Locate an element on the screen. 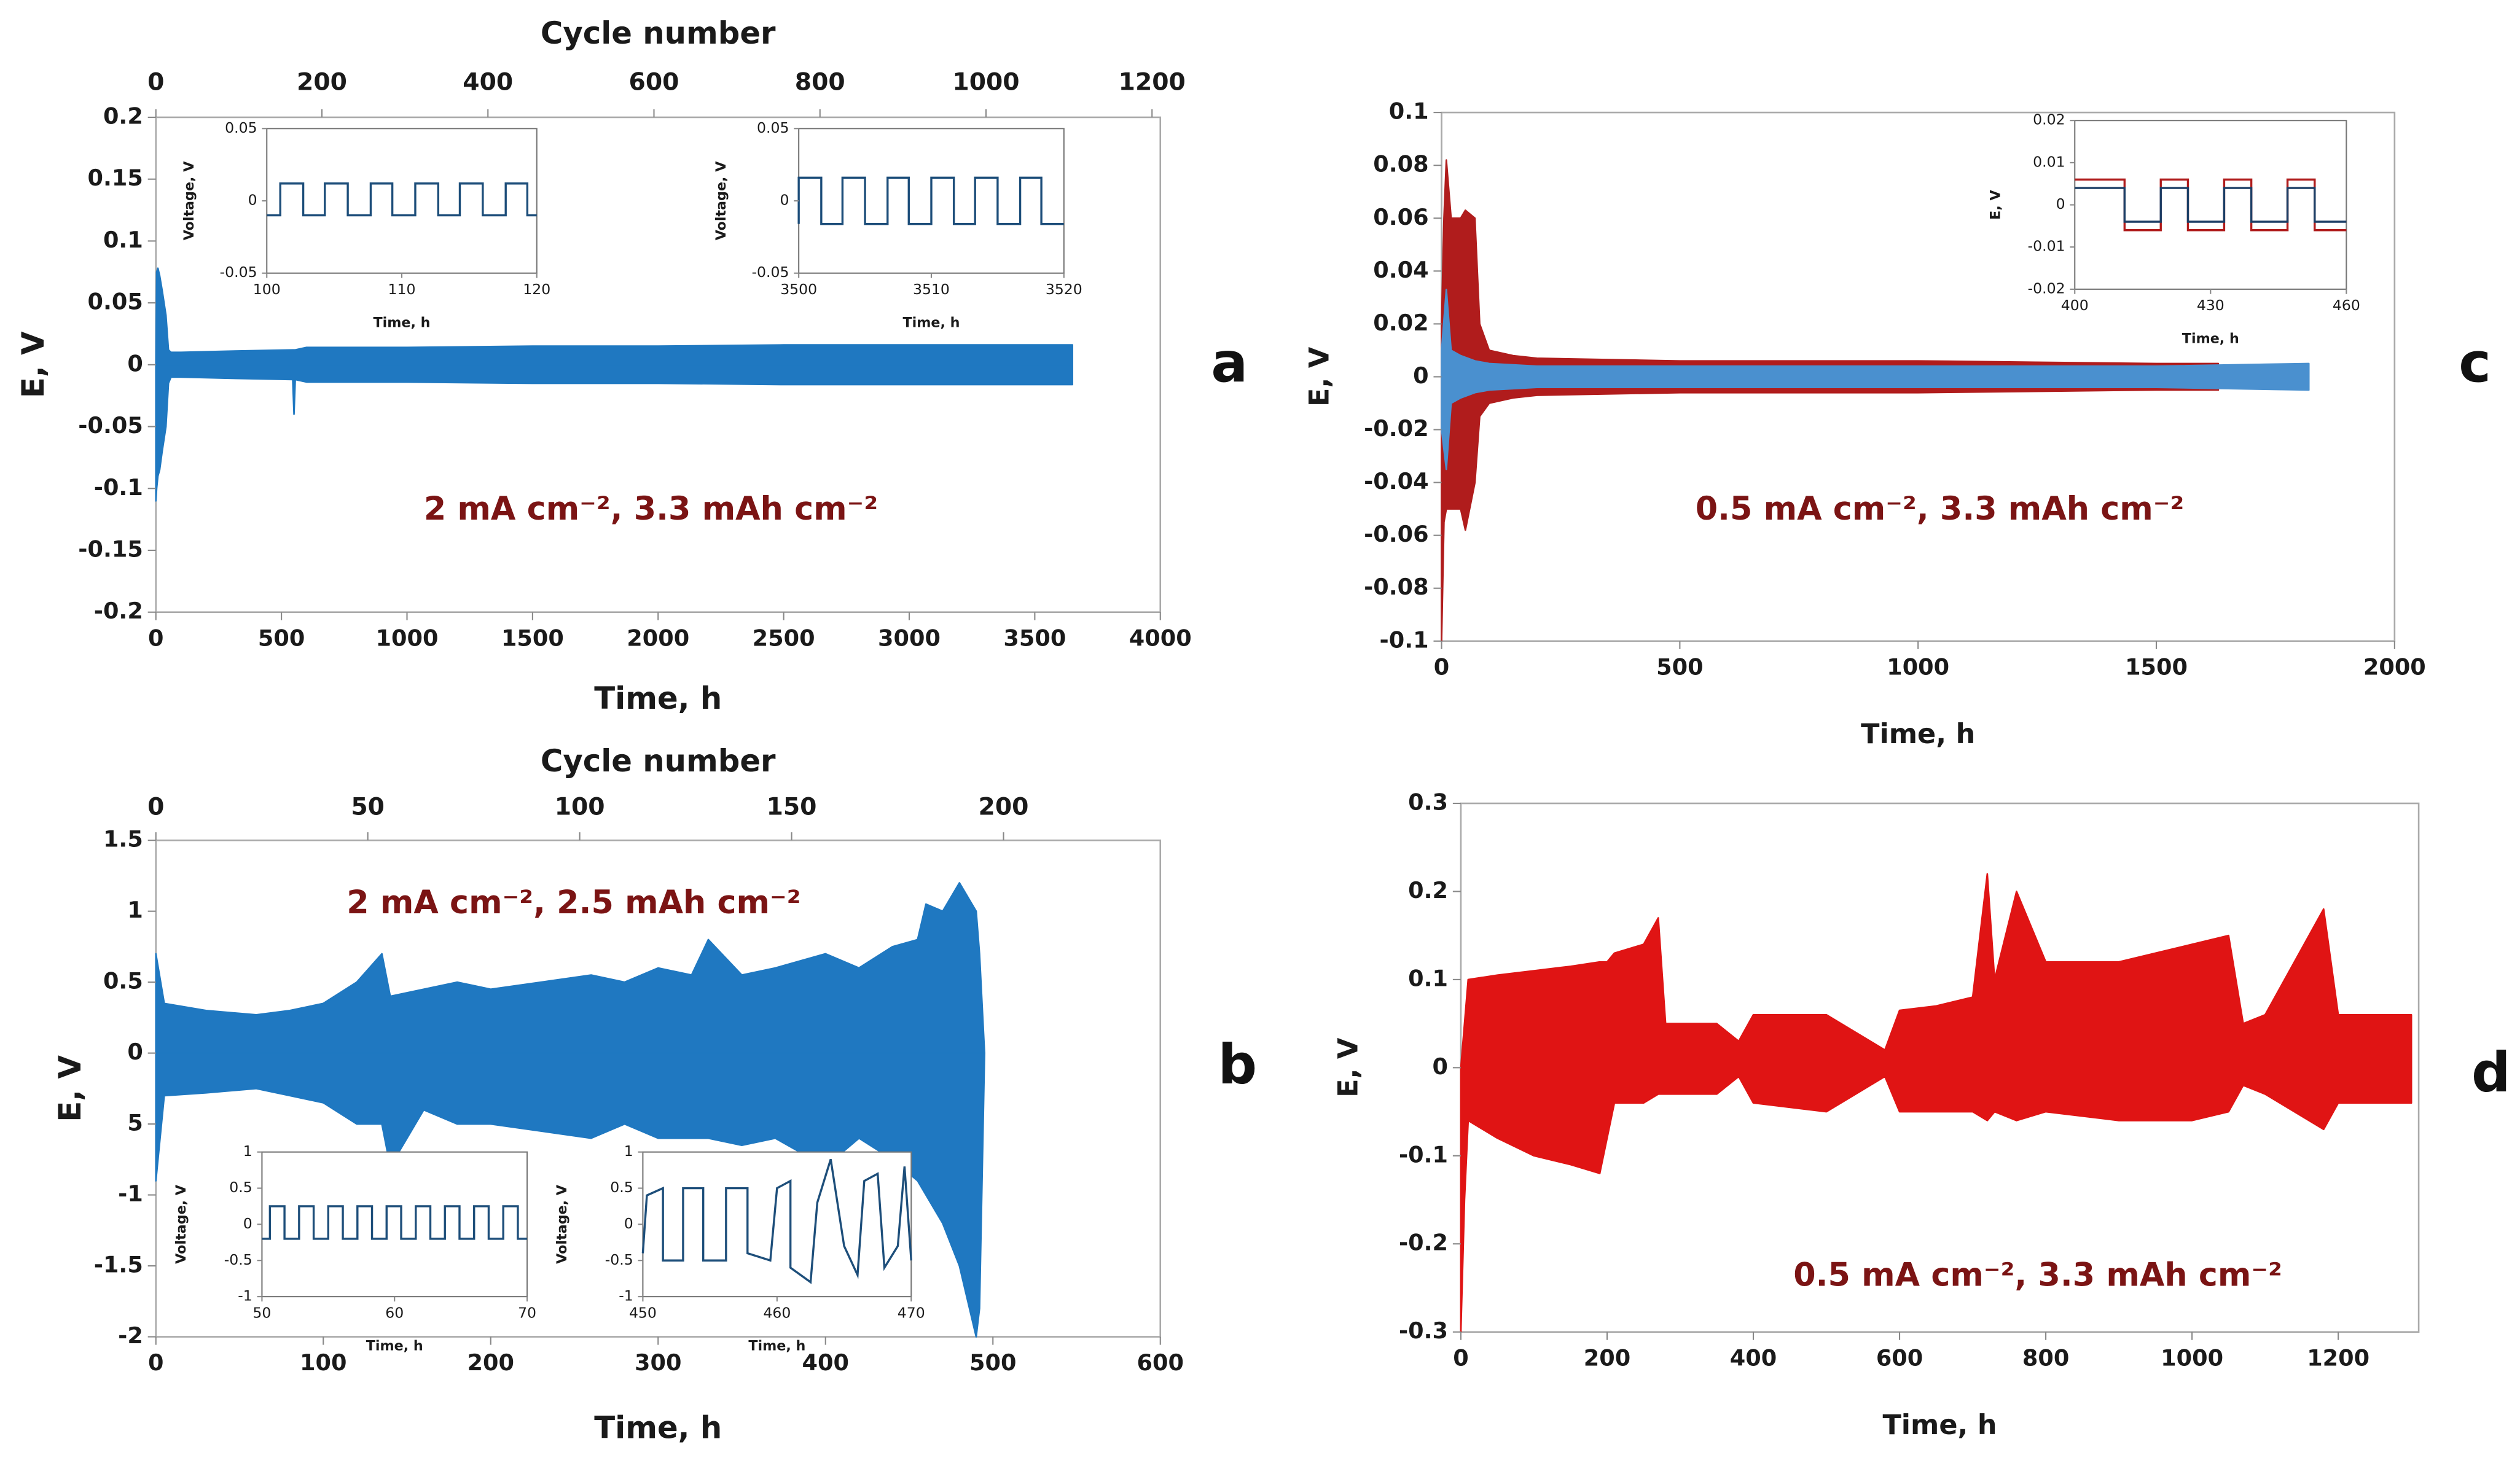 The height and width of the screenshot is (1463, 2520). y-tick-label: 0.2 is located at coordinates (123, 116).